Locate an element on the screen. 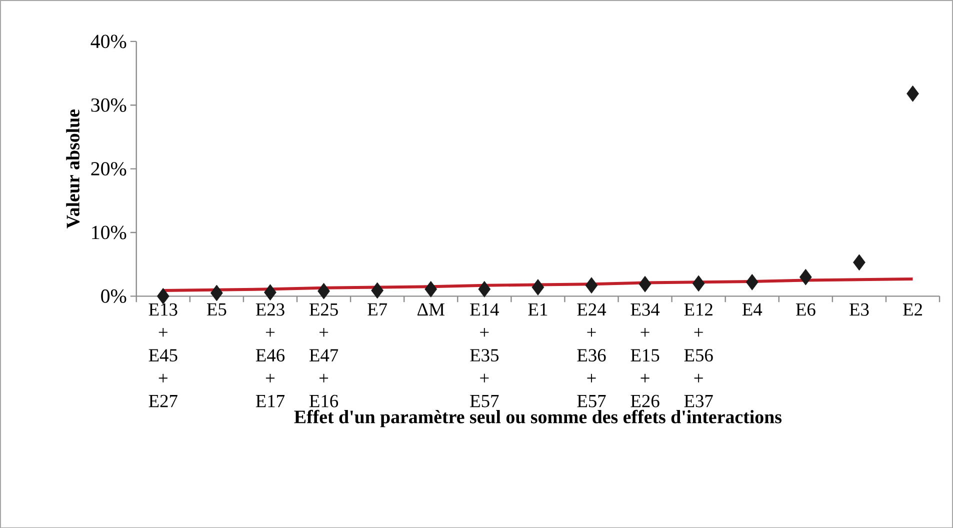 The height and width of the screenshot is (528, 953). x-tick-label: E7 is located at coordinates (378, 309).